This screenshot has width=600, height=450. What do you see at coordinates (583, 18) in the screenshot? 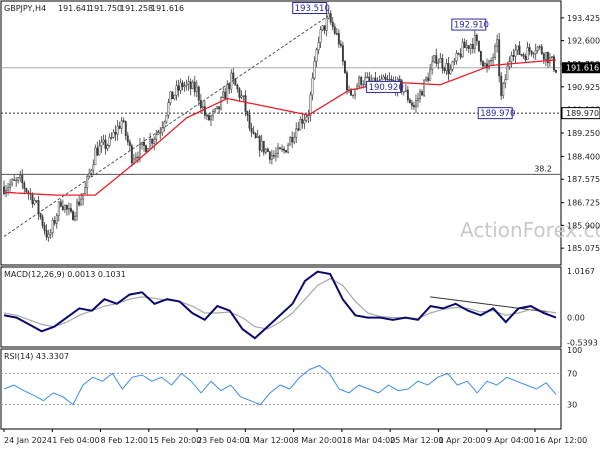
I see `price-tick-label: 193.425` at bounding box center [583, 18].